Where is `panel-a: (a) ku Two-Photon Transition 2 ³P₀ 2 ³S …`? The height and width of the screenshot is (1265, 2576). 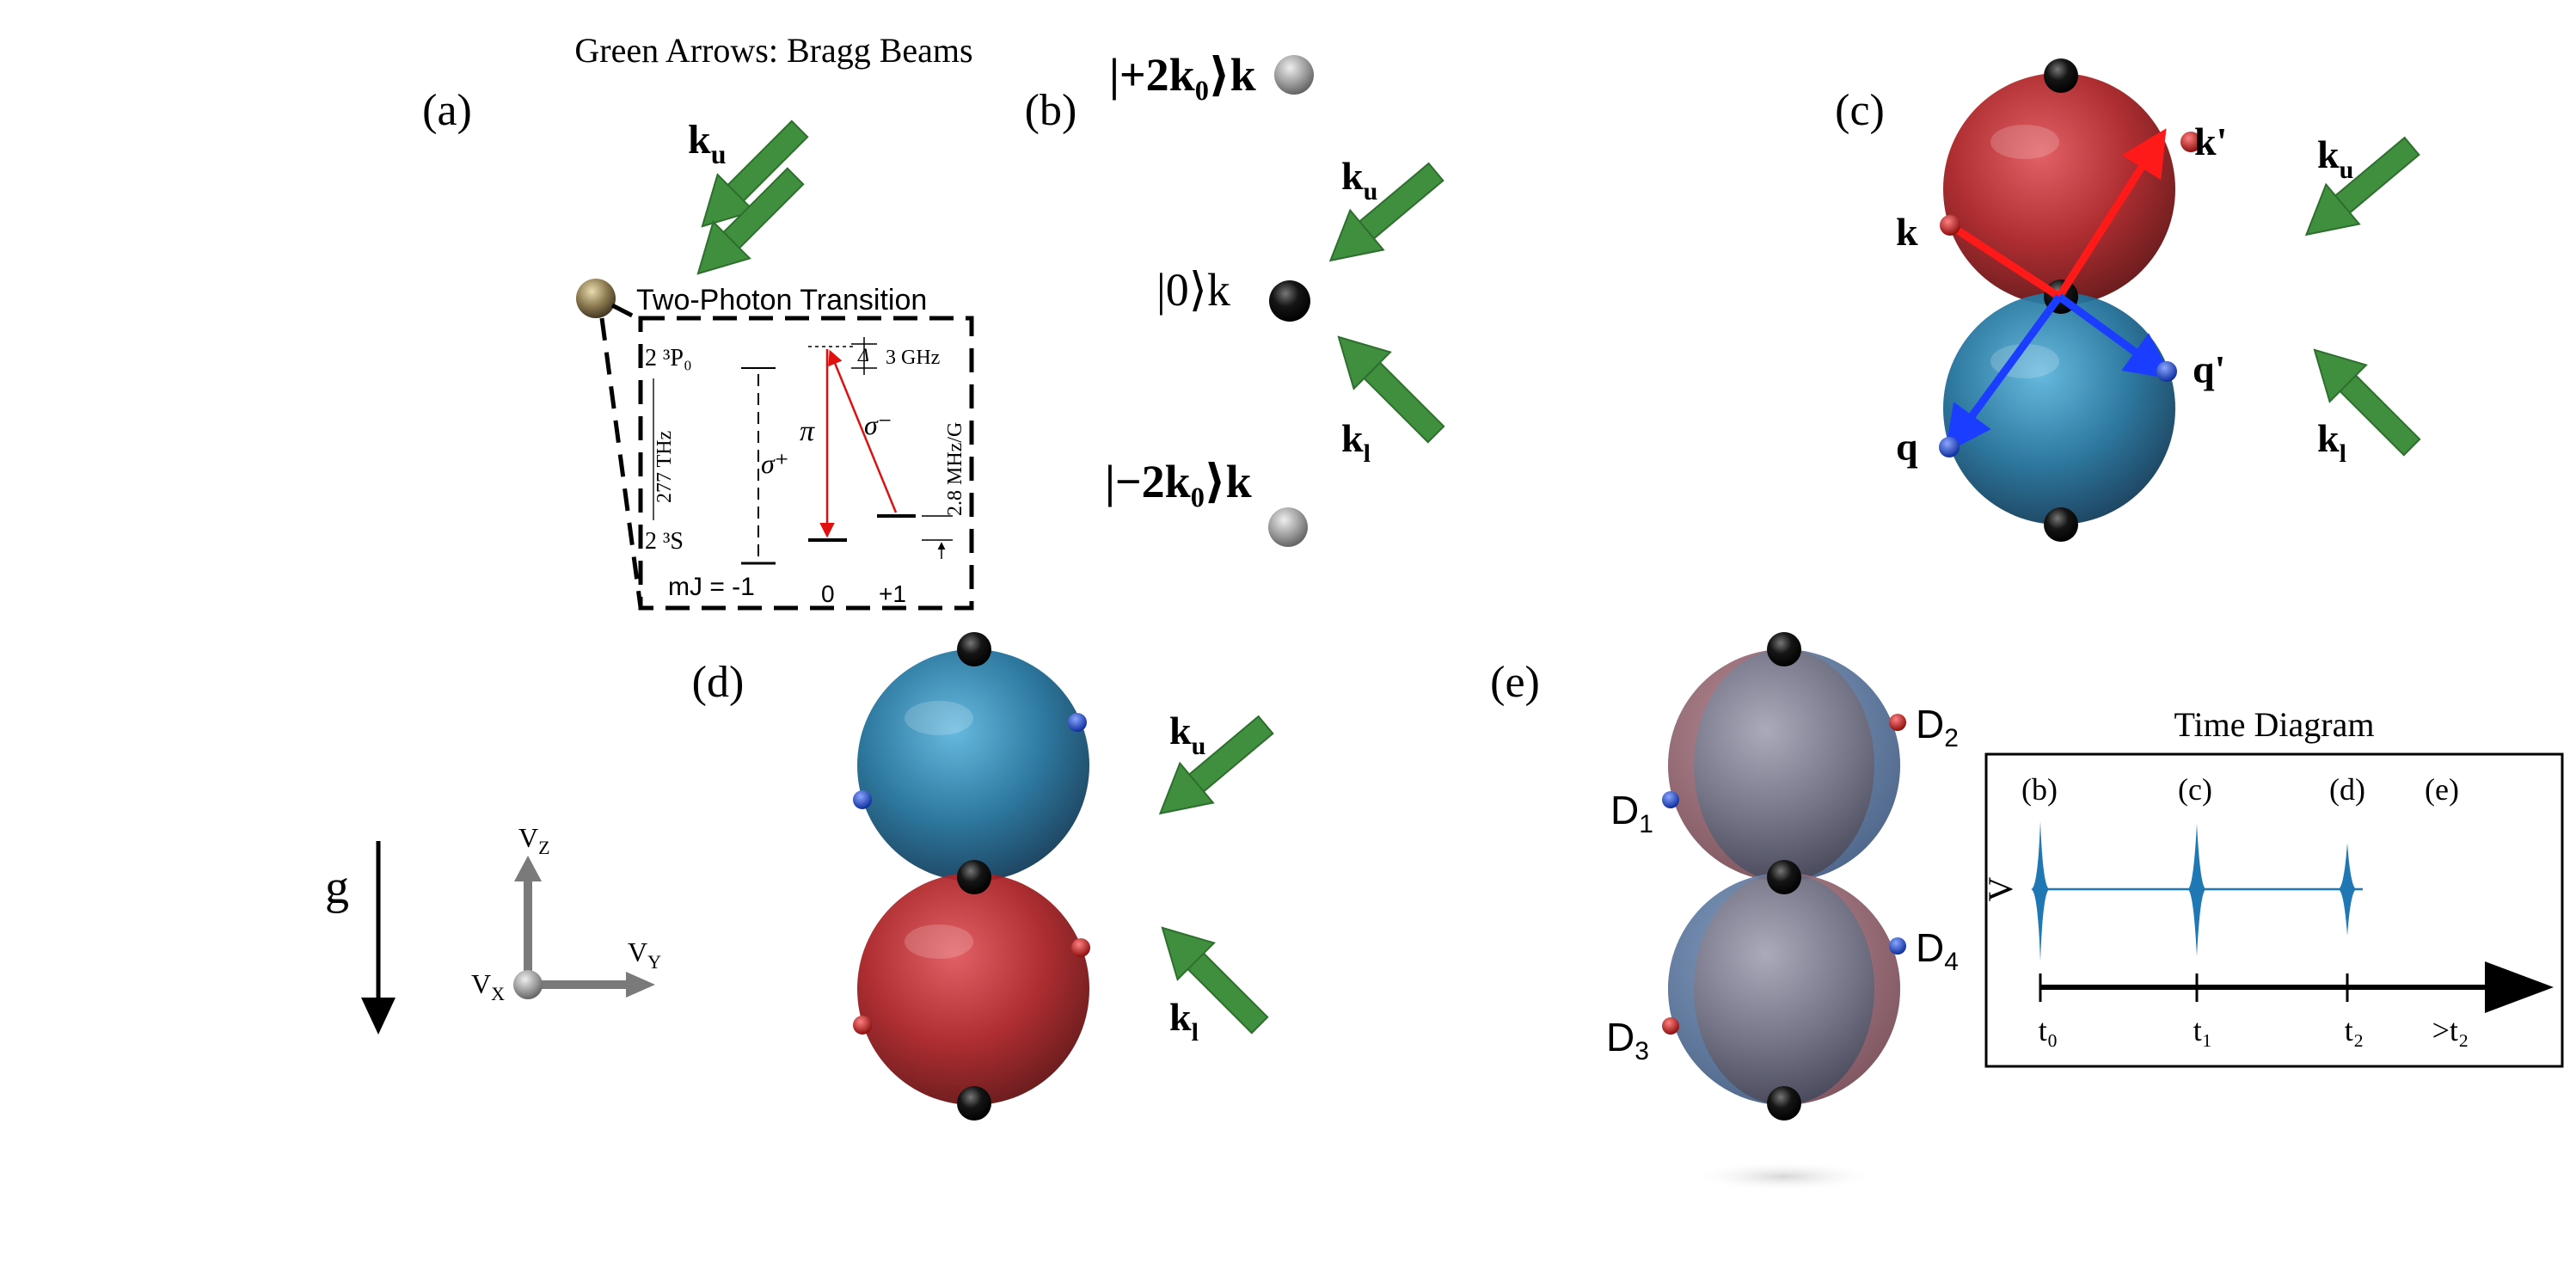
panel-a: (a) ku Two-Photon Transition 2 ³P₀ 2 ³S … is located at coordinates (698, 348).